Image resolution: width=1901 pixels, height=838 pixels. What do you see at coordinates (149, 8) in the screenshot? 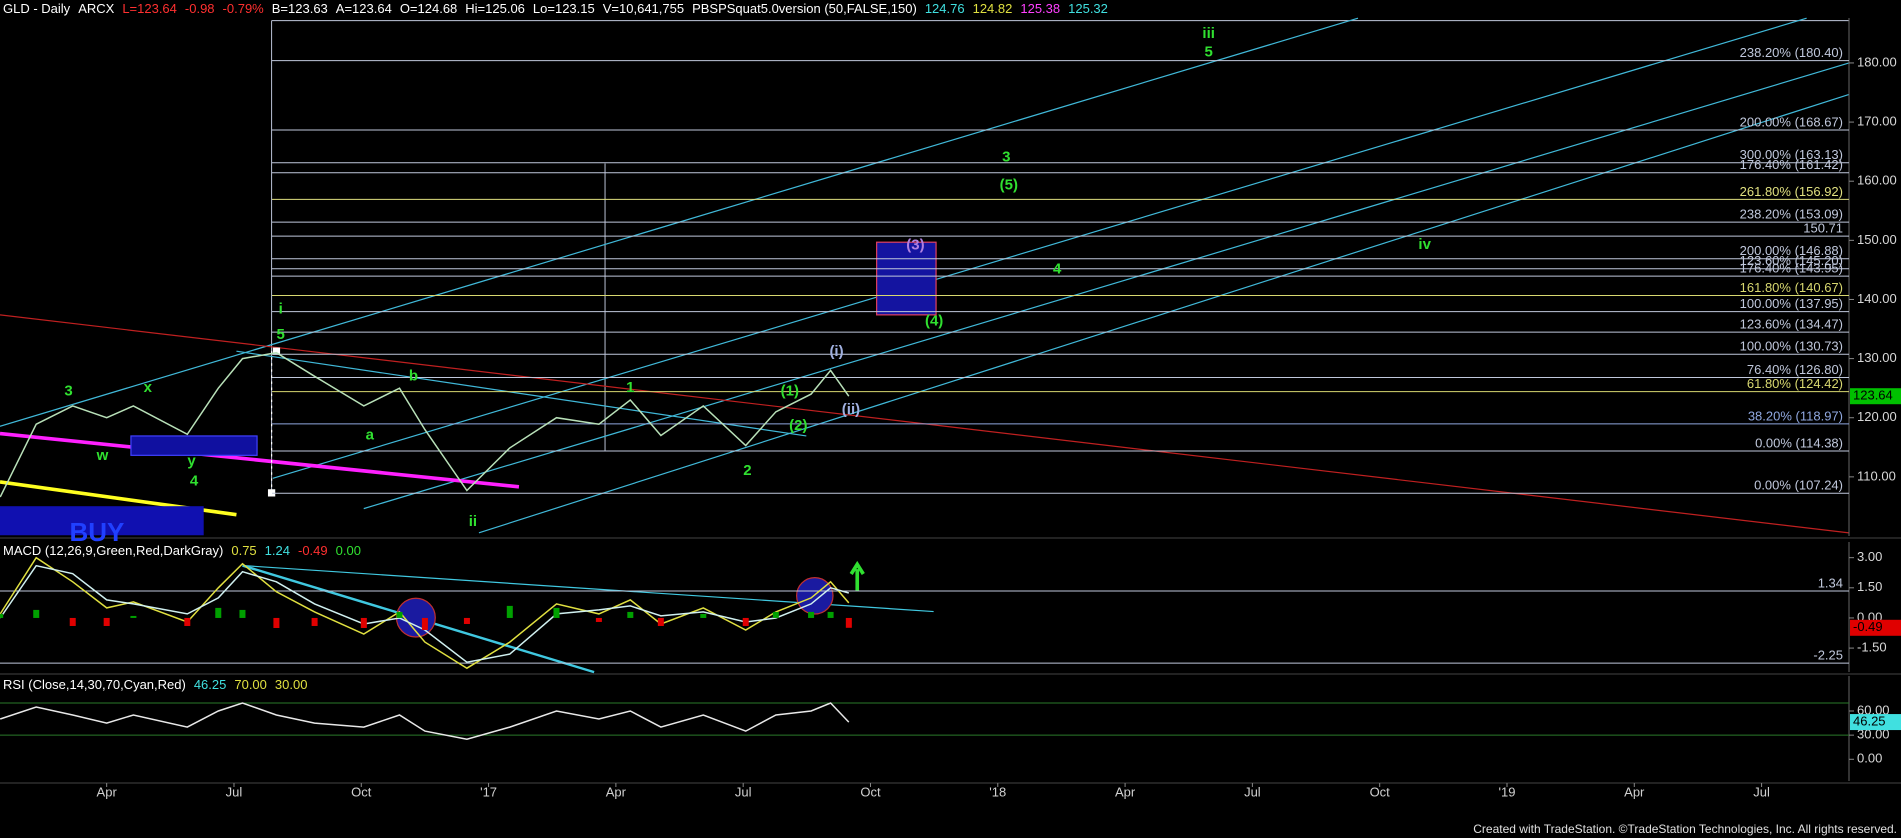
I see `header-item: L=123.64` at bounding box center [149, 8].